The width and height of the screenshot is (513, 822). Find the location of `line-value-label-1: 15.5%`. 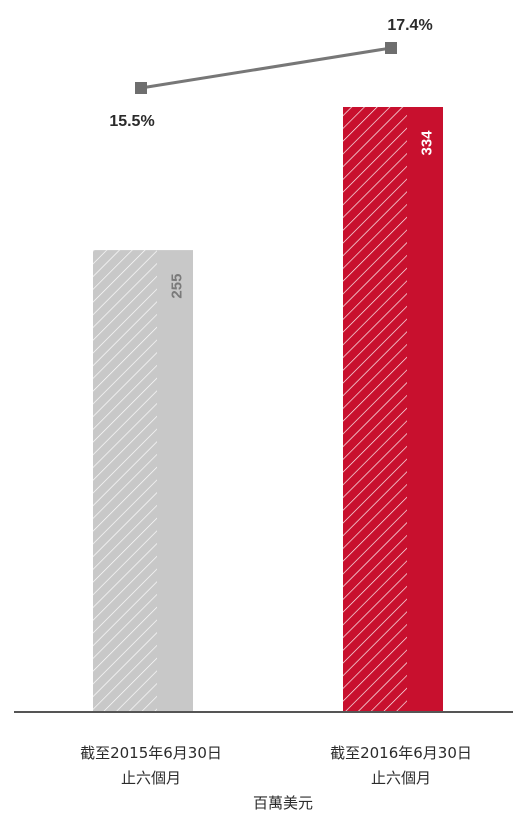

line-value-label-1: 15.5% is located at coordinates (131, 121).